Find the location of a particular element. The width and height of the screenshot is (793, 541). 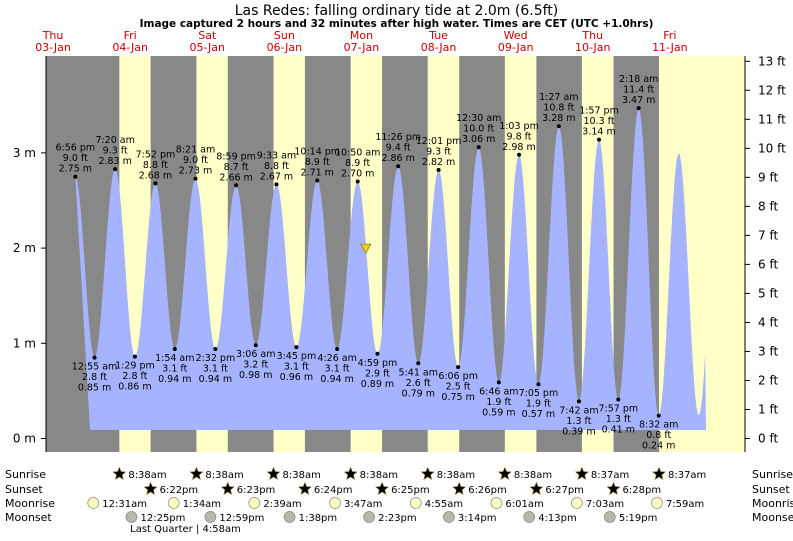

tide-height-m-label: 2.71 m is located at coordinates (317, 173).